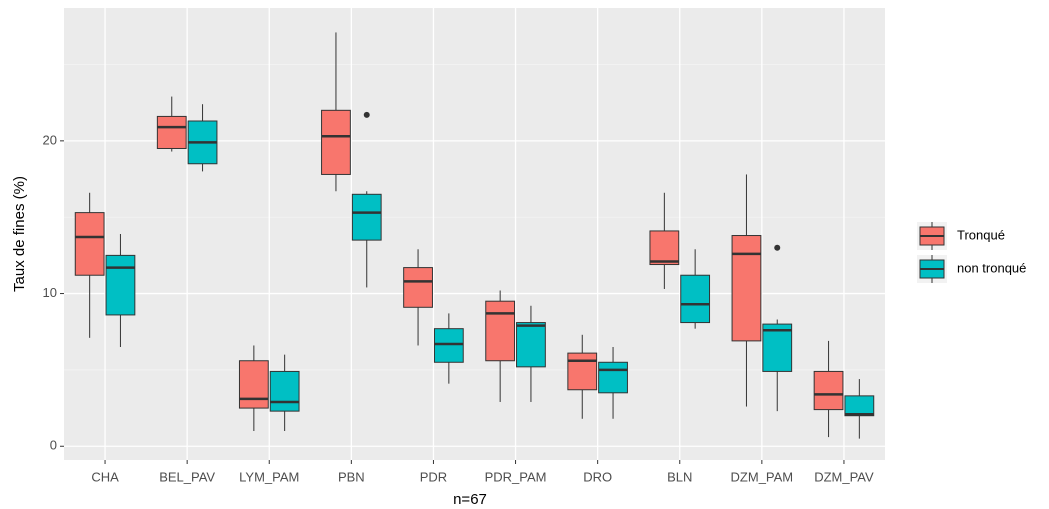 The height and width of the screenshot is (509, 1049). What do you see at coordinates (762, 476) in the screenshot?
I see `x-tick-label: DZM_PAM` at bounding box center [762, 476].